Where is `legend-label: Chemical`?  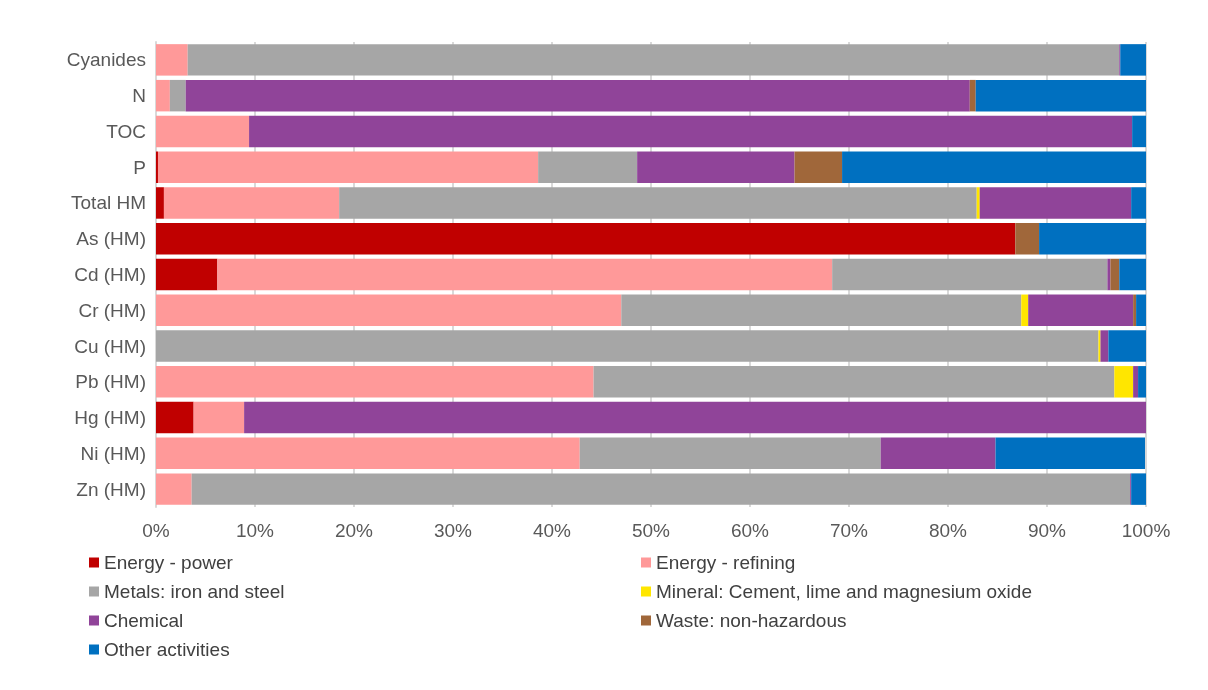
legend-label: Chemical is located at coordinates (144, 620).